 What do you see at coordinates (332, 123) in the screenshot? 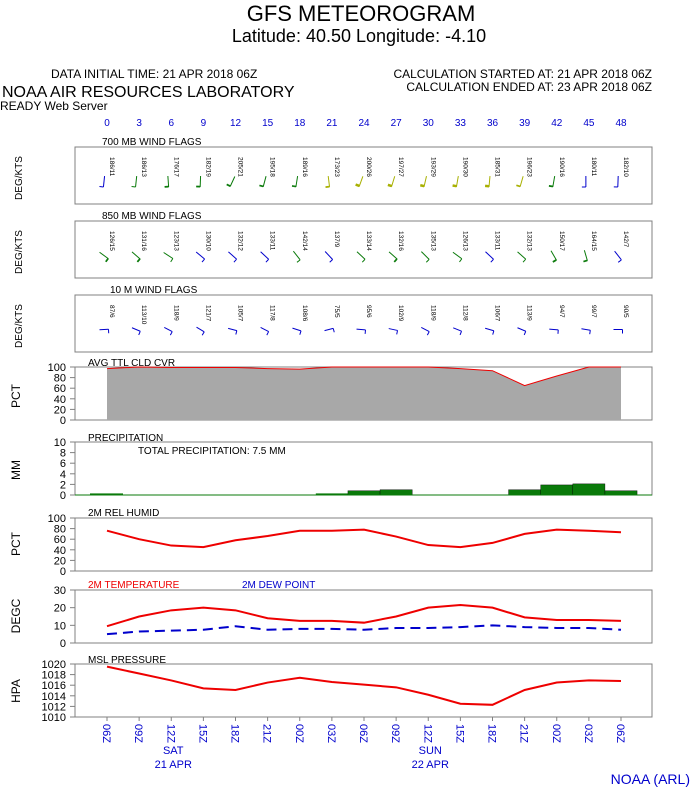
I see `forecast-hour-label: 21` at bounding box center [332, 123].